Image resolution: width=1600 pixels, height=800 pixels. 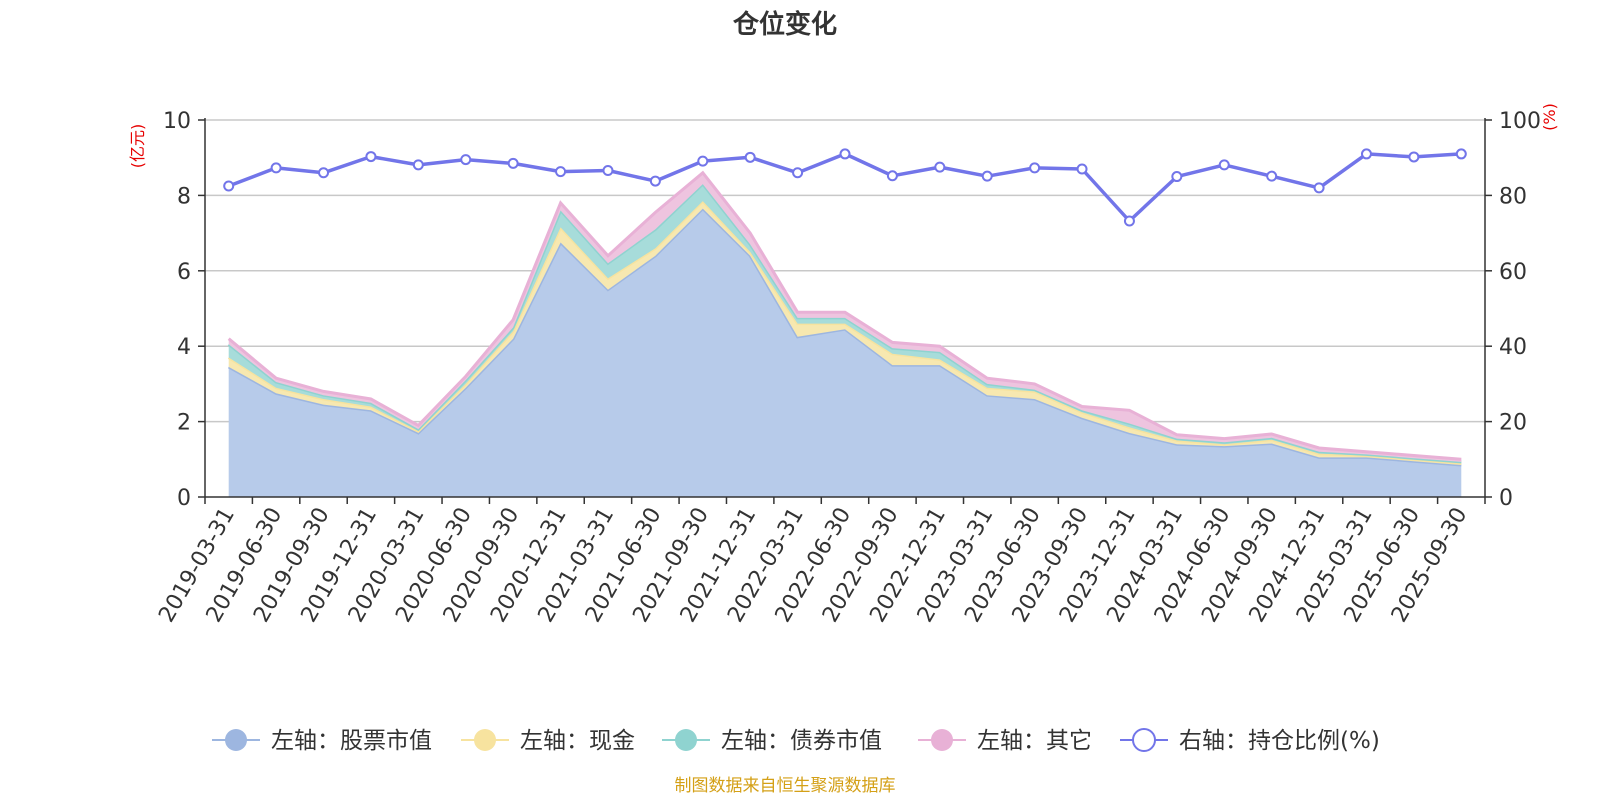 I want to click on right-tick-label: 80, so click(x=1513, y=196).